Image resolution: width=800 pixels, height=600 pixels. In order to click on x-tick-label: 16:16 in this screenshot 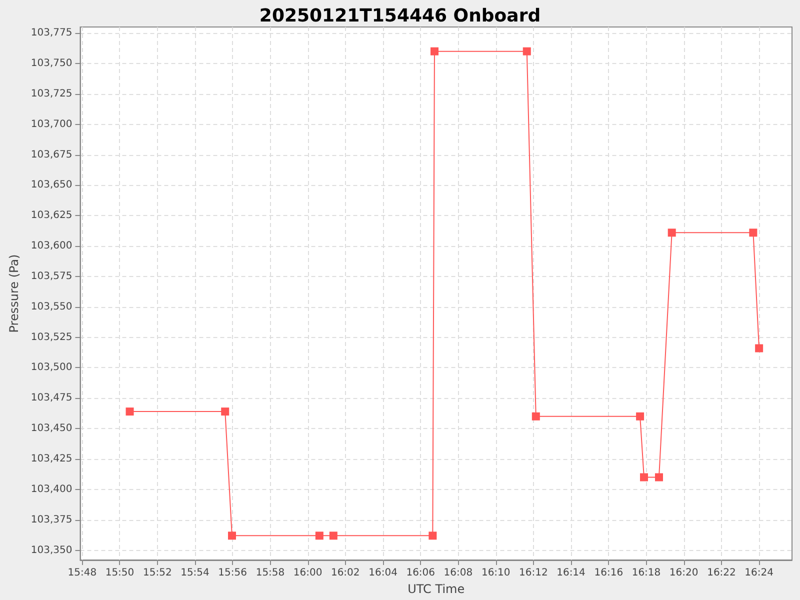, I will do `click(609, 573)`.